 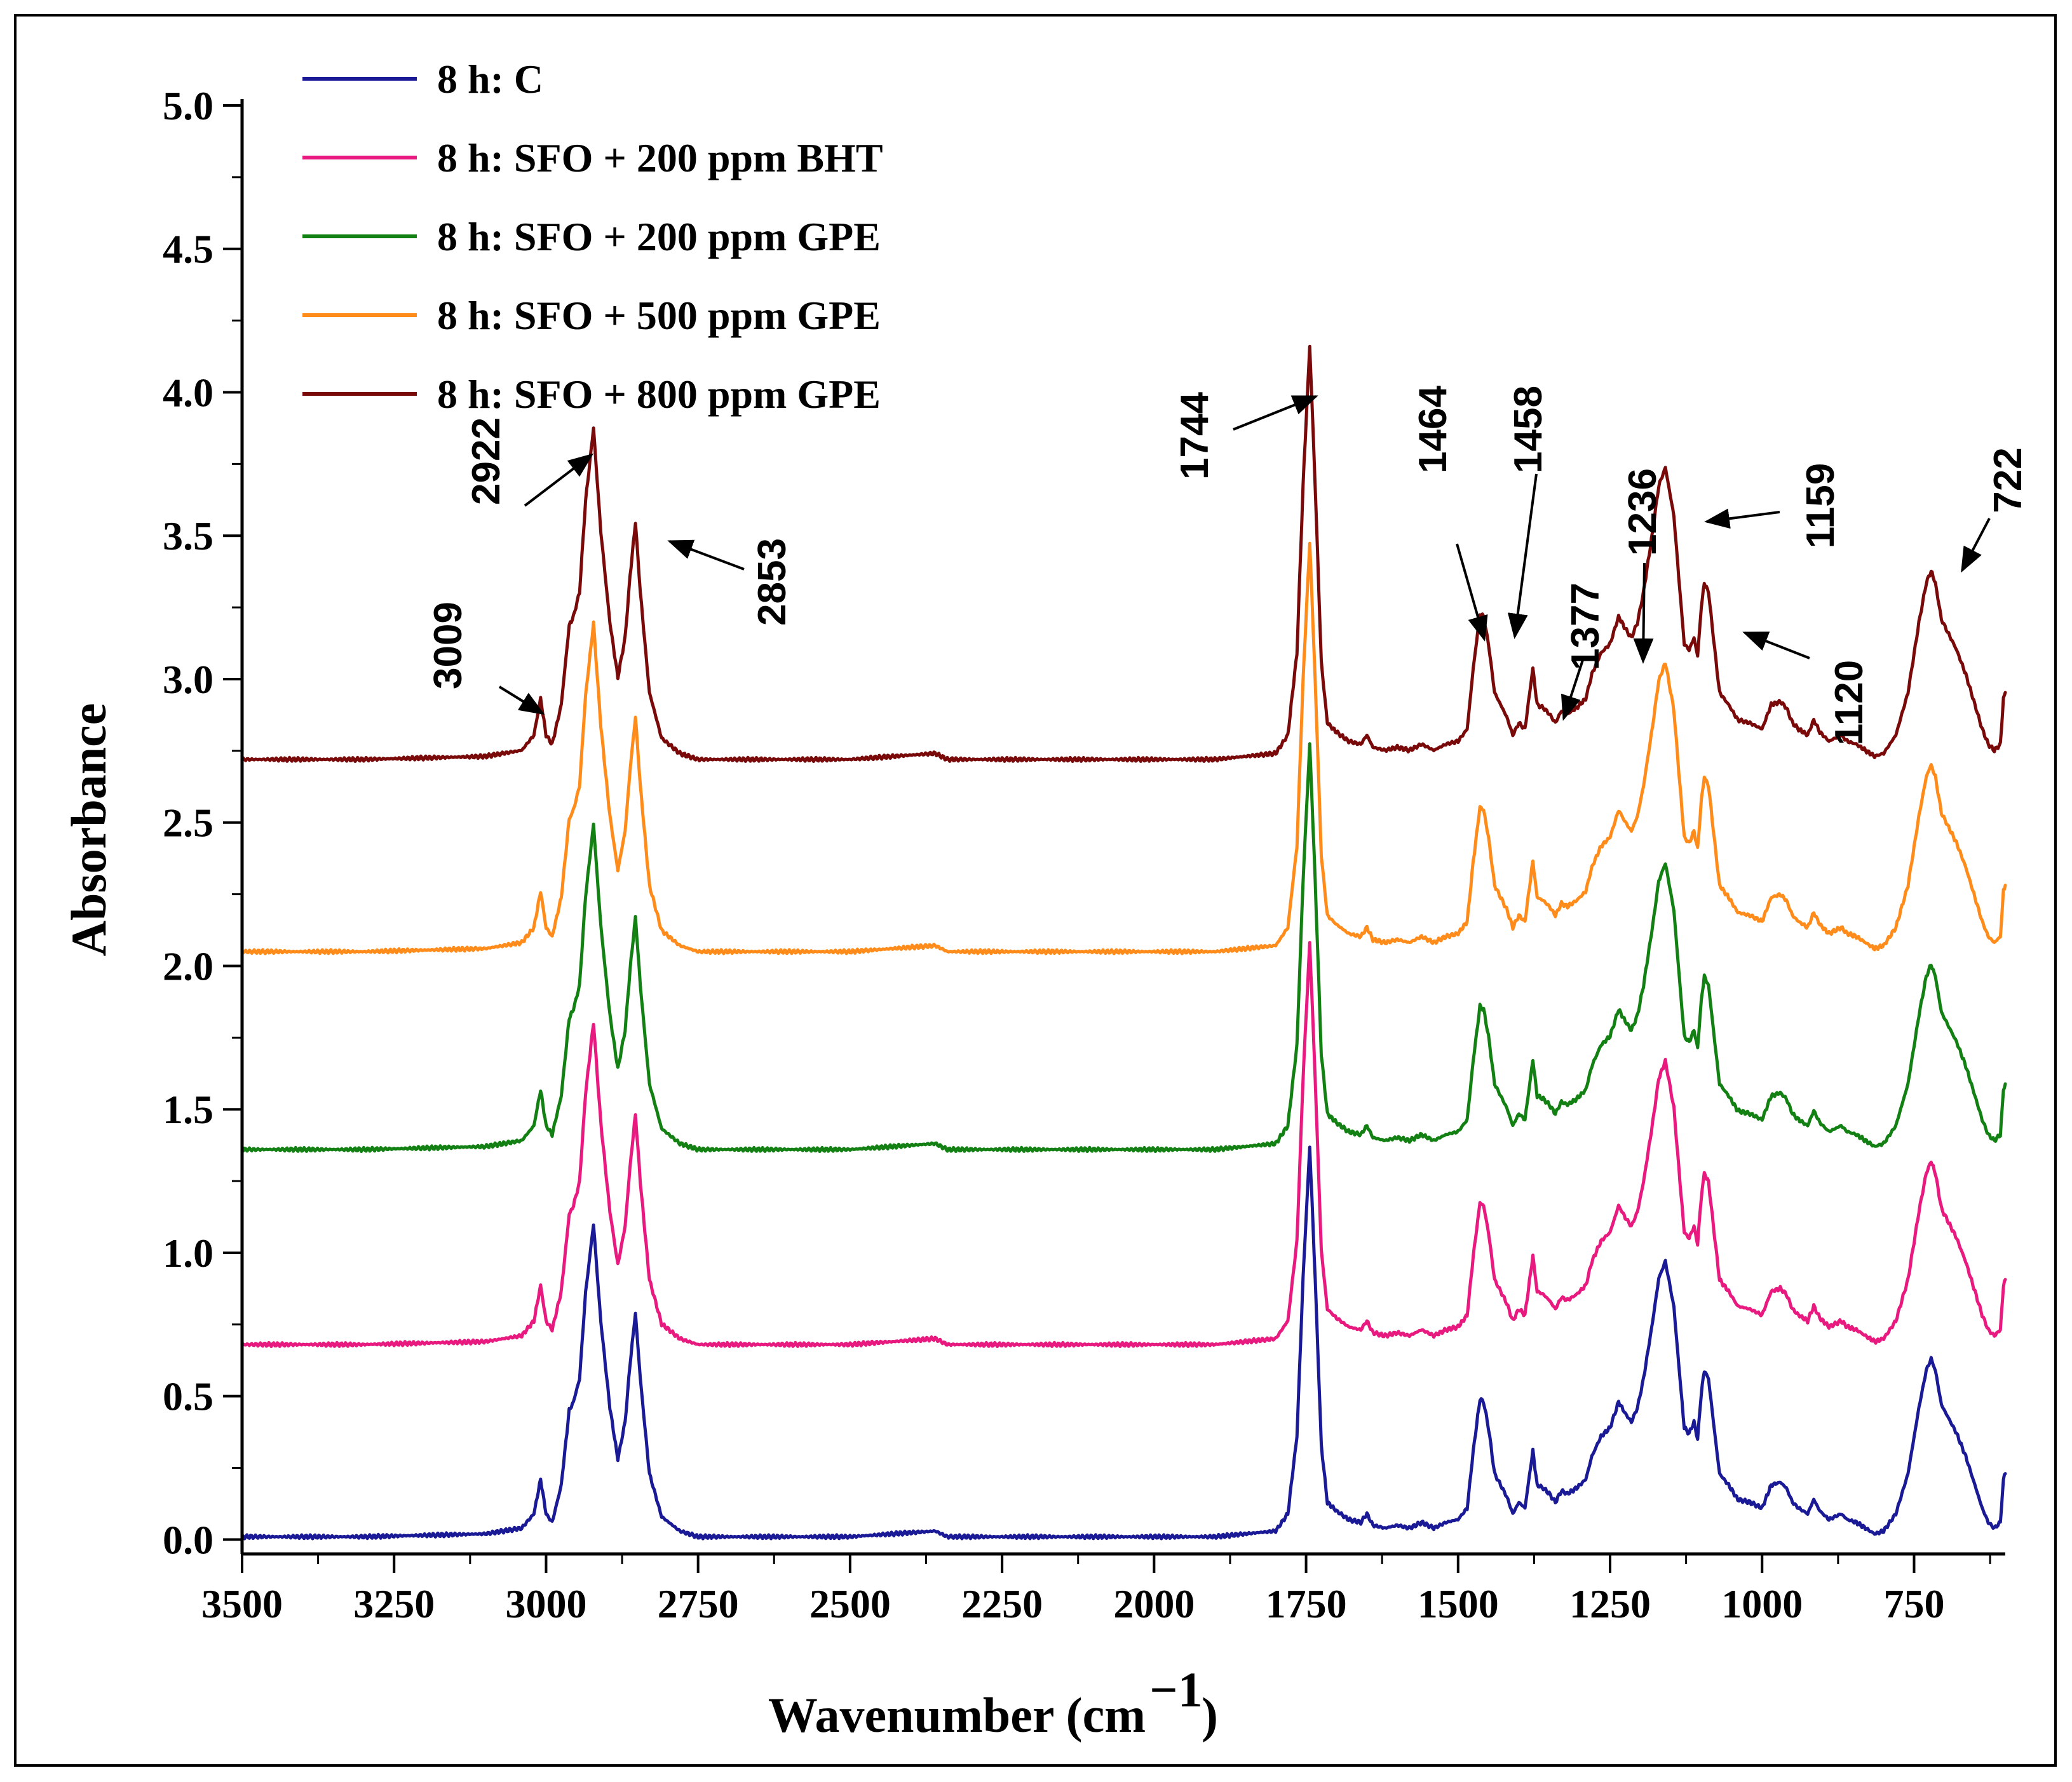 I want to click on peak-label-1377: 1377, so click(x=1586, y=626).